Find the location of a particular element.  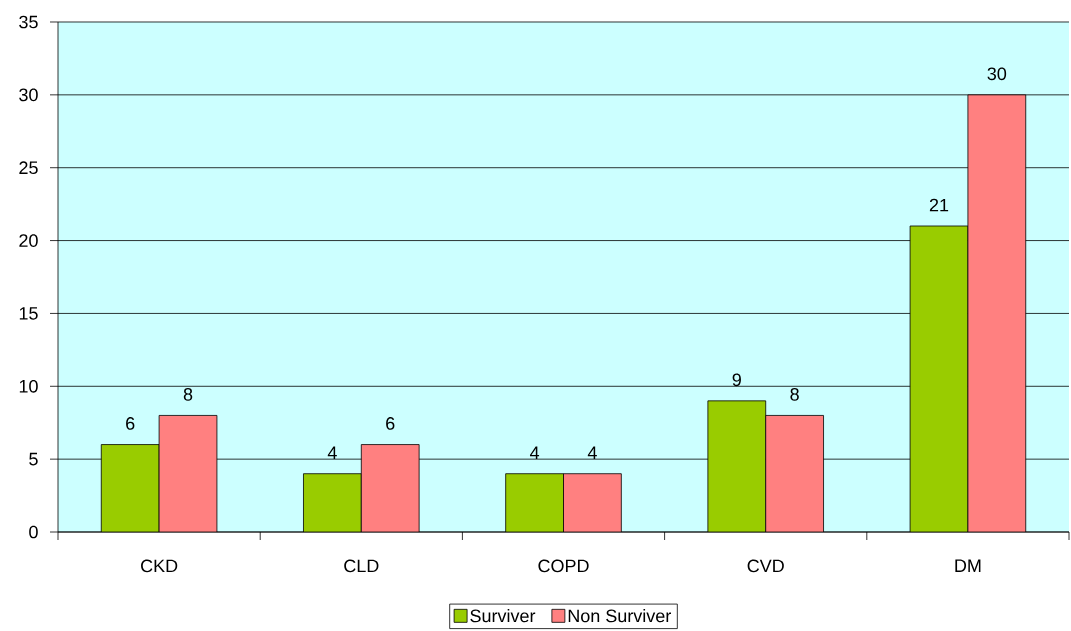

legend-label: Non Surviver is located at coordinates (619, 616).